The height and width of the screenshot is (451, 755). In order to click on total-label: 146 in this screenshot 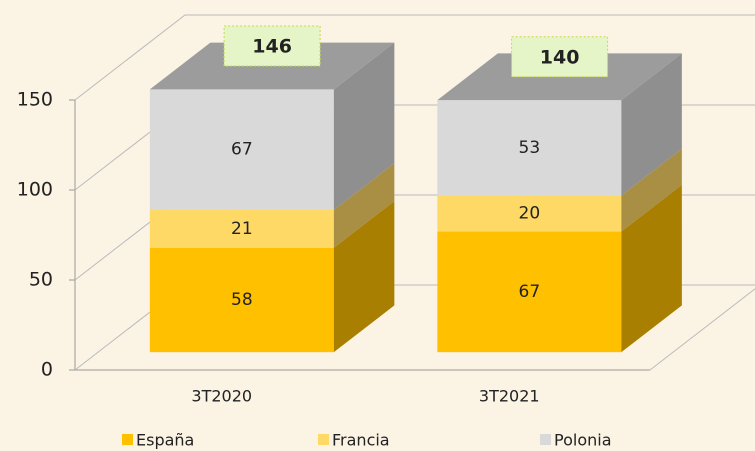, I will do `click(272, 46)`.